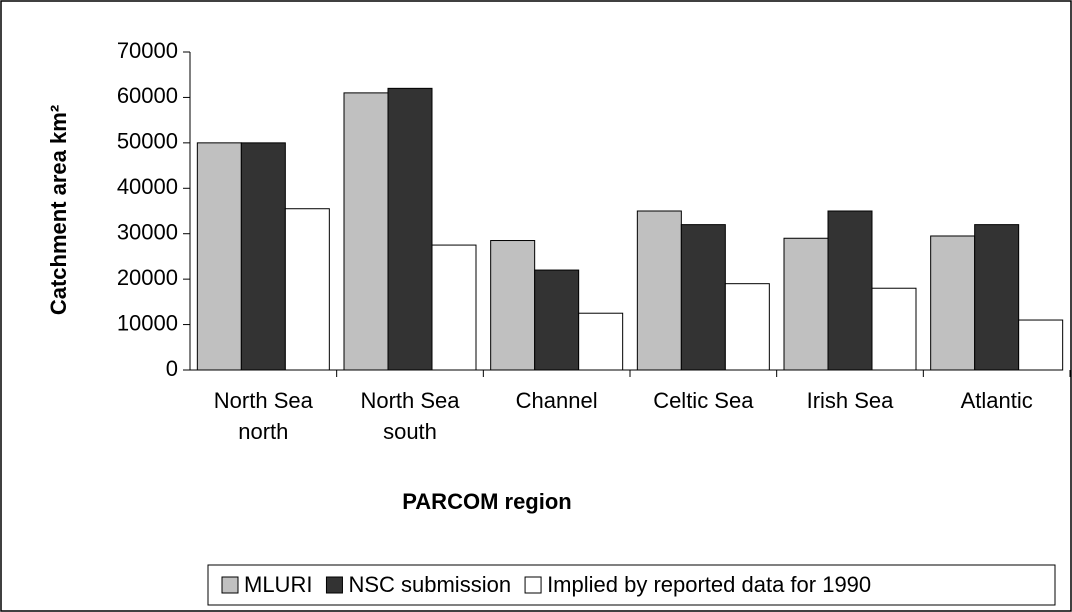 The height and width of the screenshot is (612, 1072). I want to click on y-tick-label: 60000, so click(147, 95).